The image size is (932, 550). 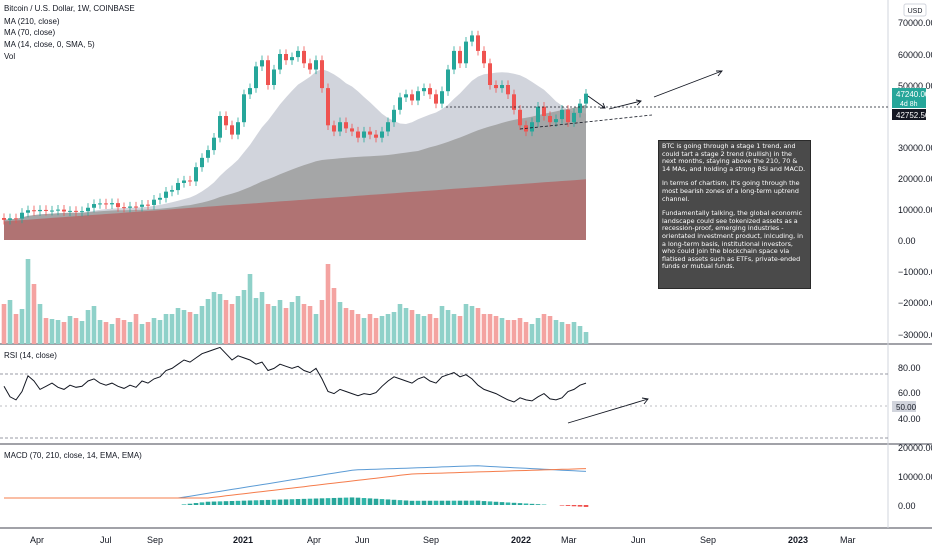 What do you see at coordinates (569, 540) in the screenshot?
I see `time-tick: Mar` at bounding box center [569, 540].